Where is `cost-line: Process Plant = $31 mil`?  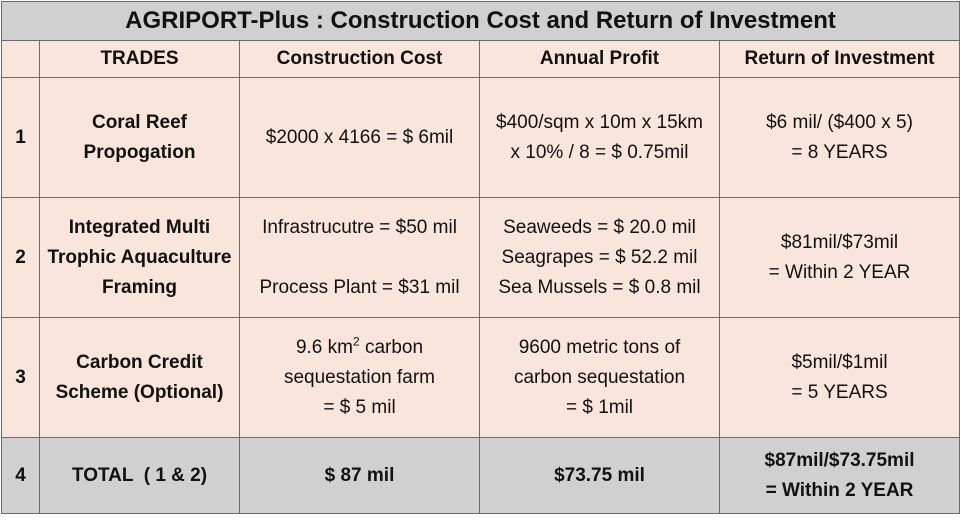
cost-line: Process Plant = $31 mil is located at coordinates (359, 287).